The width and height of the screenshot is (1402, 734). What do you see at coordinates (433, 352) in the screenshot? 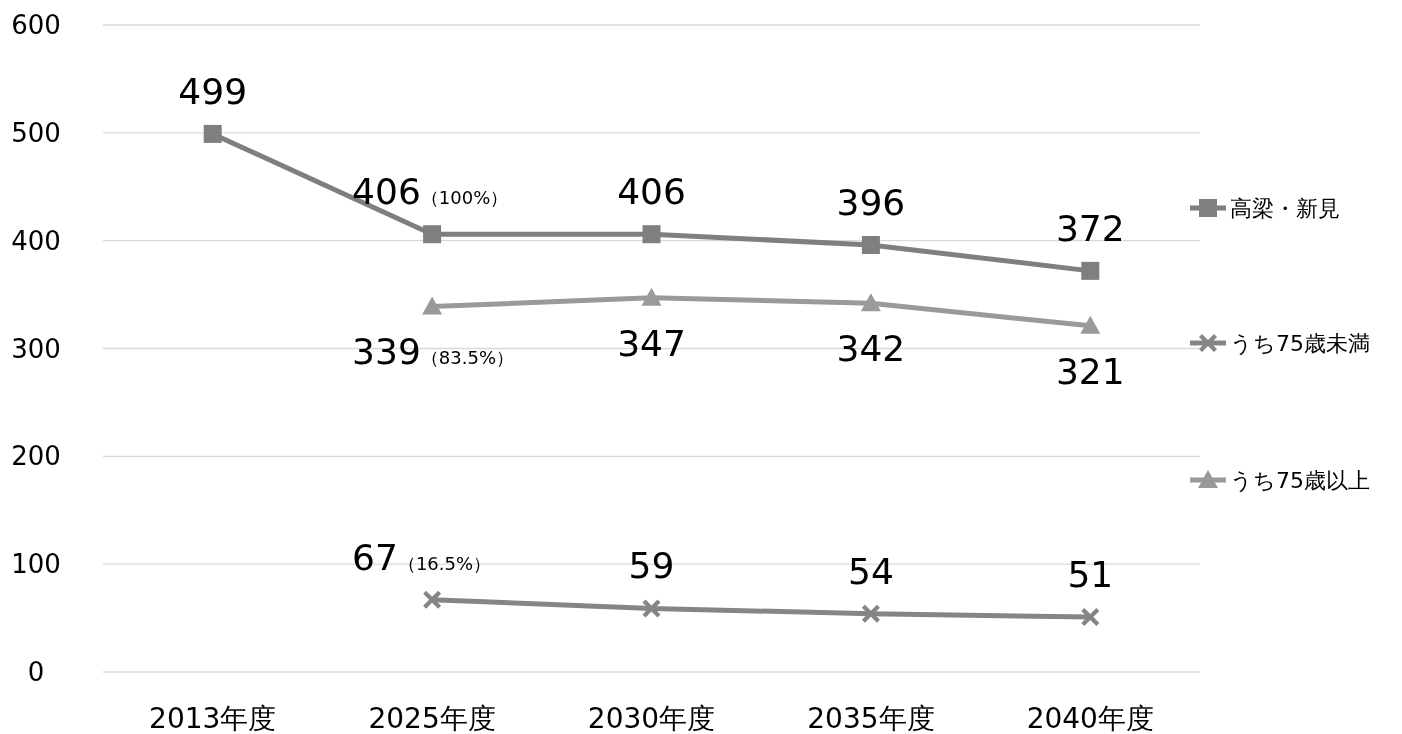
I see `data-label: 339（83.5%）` at bounding box center [433, 352].